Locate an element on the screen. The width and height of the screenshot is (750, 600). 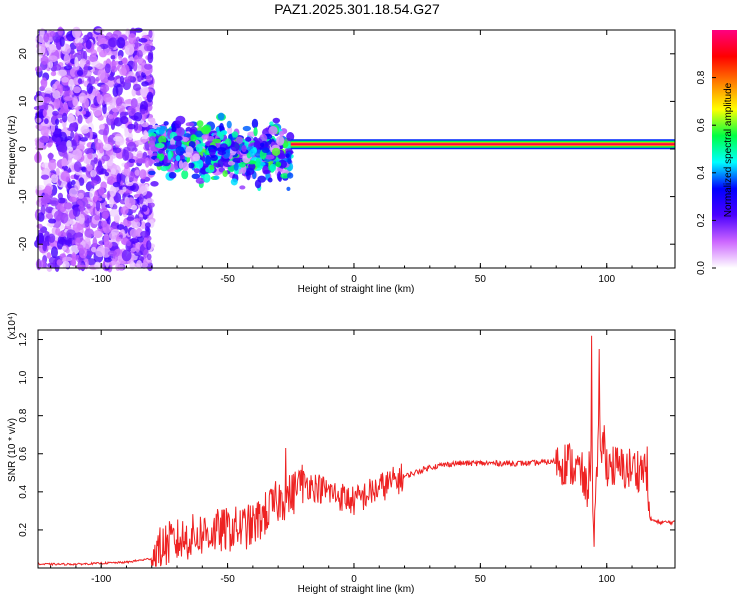
x-tick-label: 100 is located at coordinates (606, 279).